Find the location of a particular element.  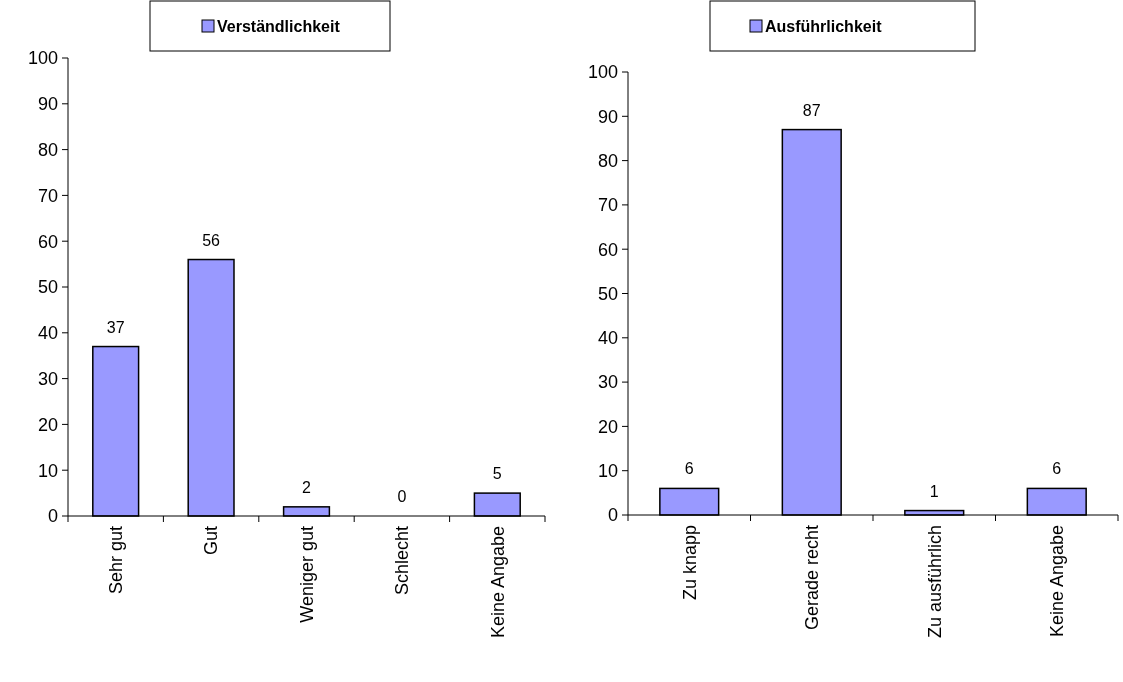

data-label: 56 is located at coordinates (211, 240).